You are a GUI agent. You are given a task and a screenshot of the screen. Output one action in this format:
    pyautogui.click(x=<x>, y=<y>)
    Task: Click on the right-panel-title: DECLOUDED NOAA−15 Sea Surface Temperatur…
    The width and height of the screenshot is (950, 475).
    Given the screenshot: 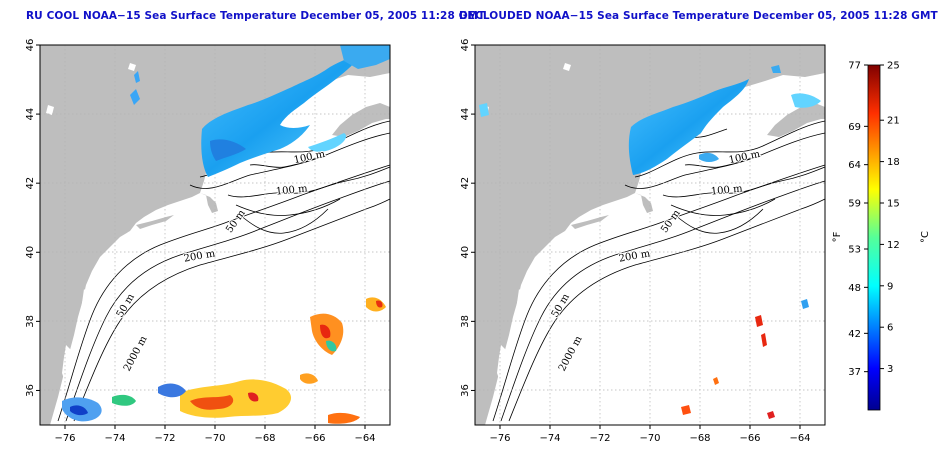 What is the action you would take?
    pyautogui.click(x=698, y=16)
    